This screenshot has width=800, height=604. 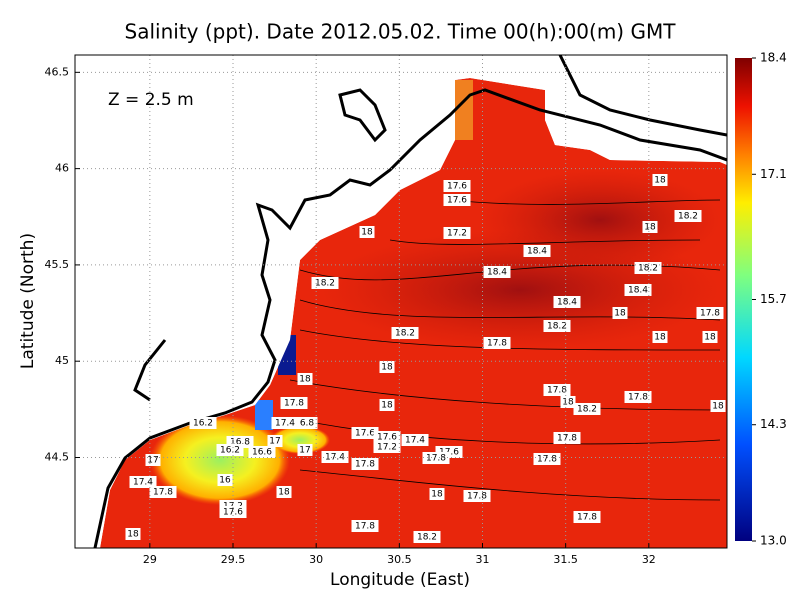 What do you see at coordinates (151, 100) in the screenshot?
I see `depth-annotation: Z = 2.5 m` at bounding box center [151, 100].